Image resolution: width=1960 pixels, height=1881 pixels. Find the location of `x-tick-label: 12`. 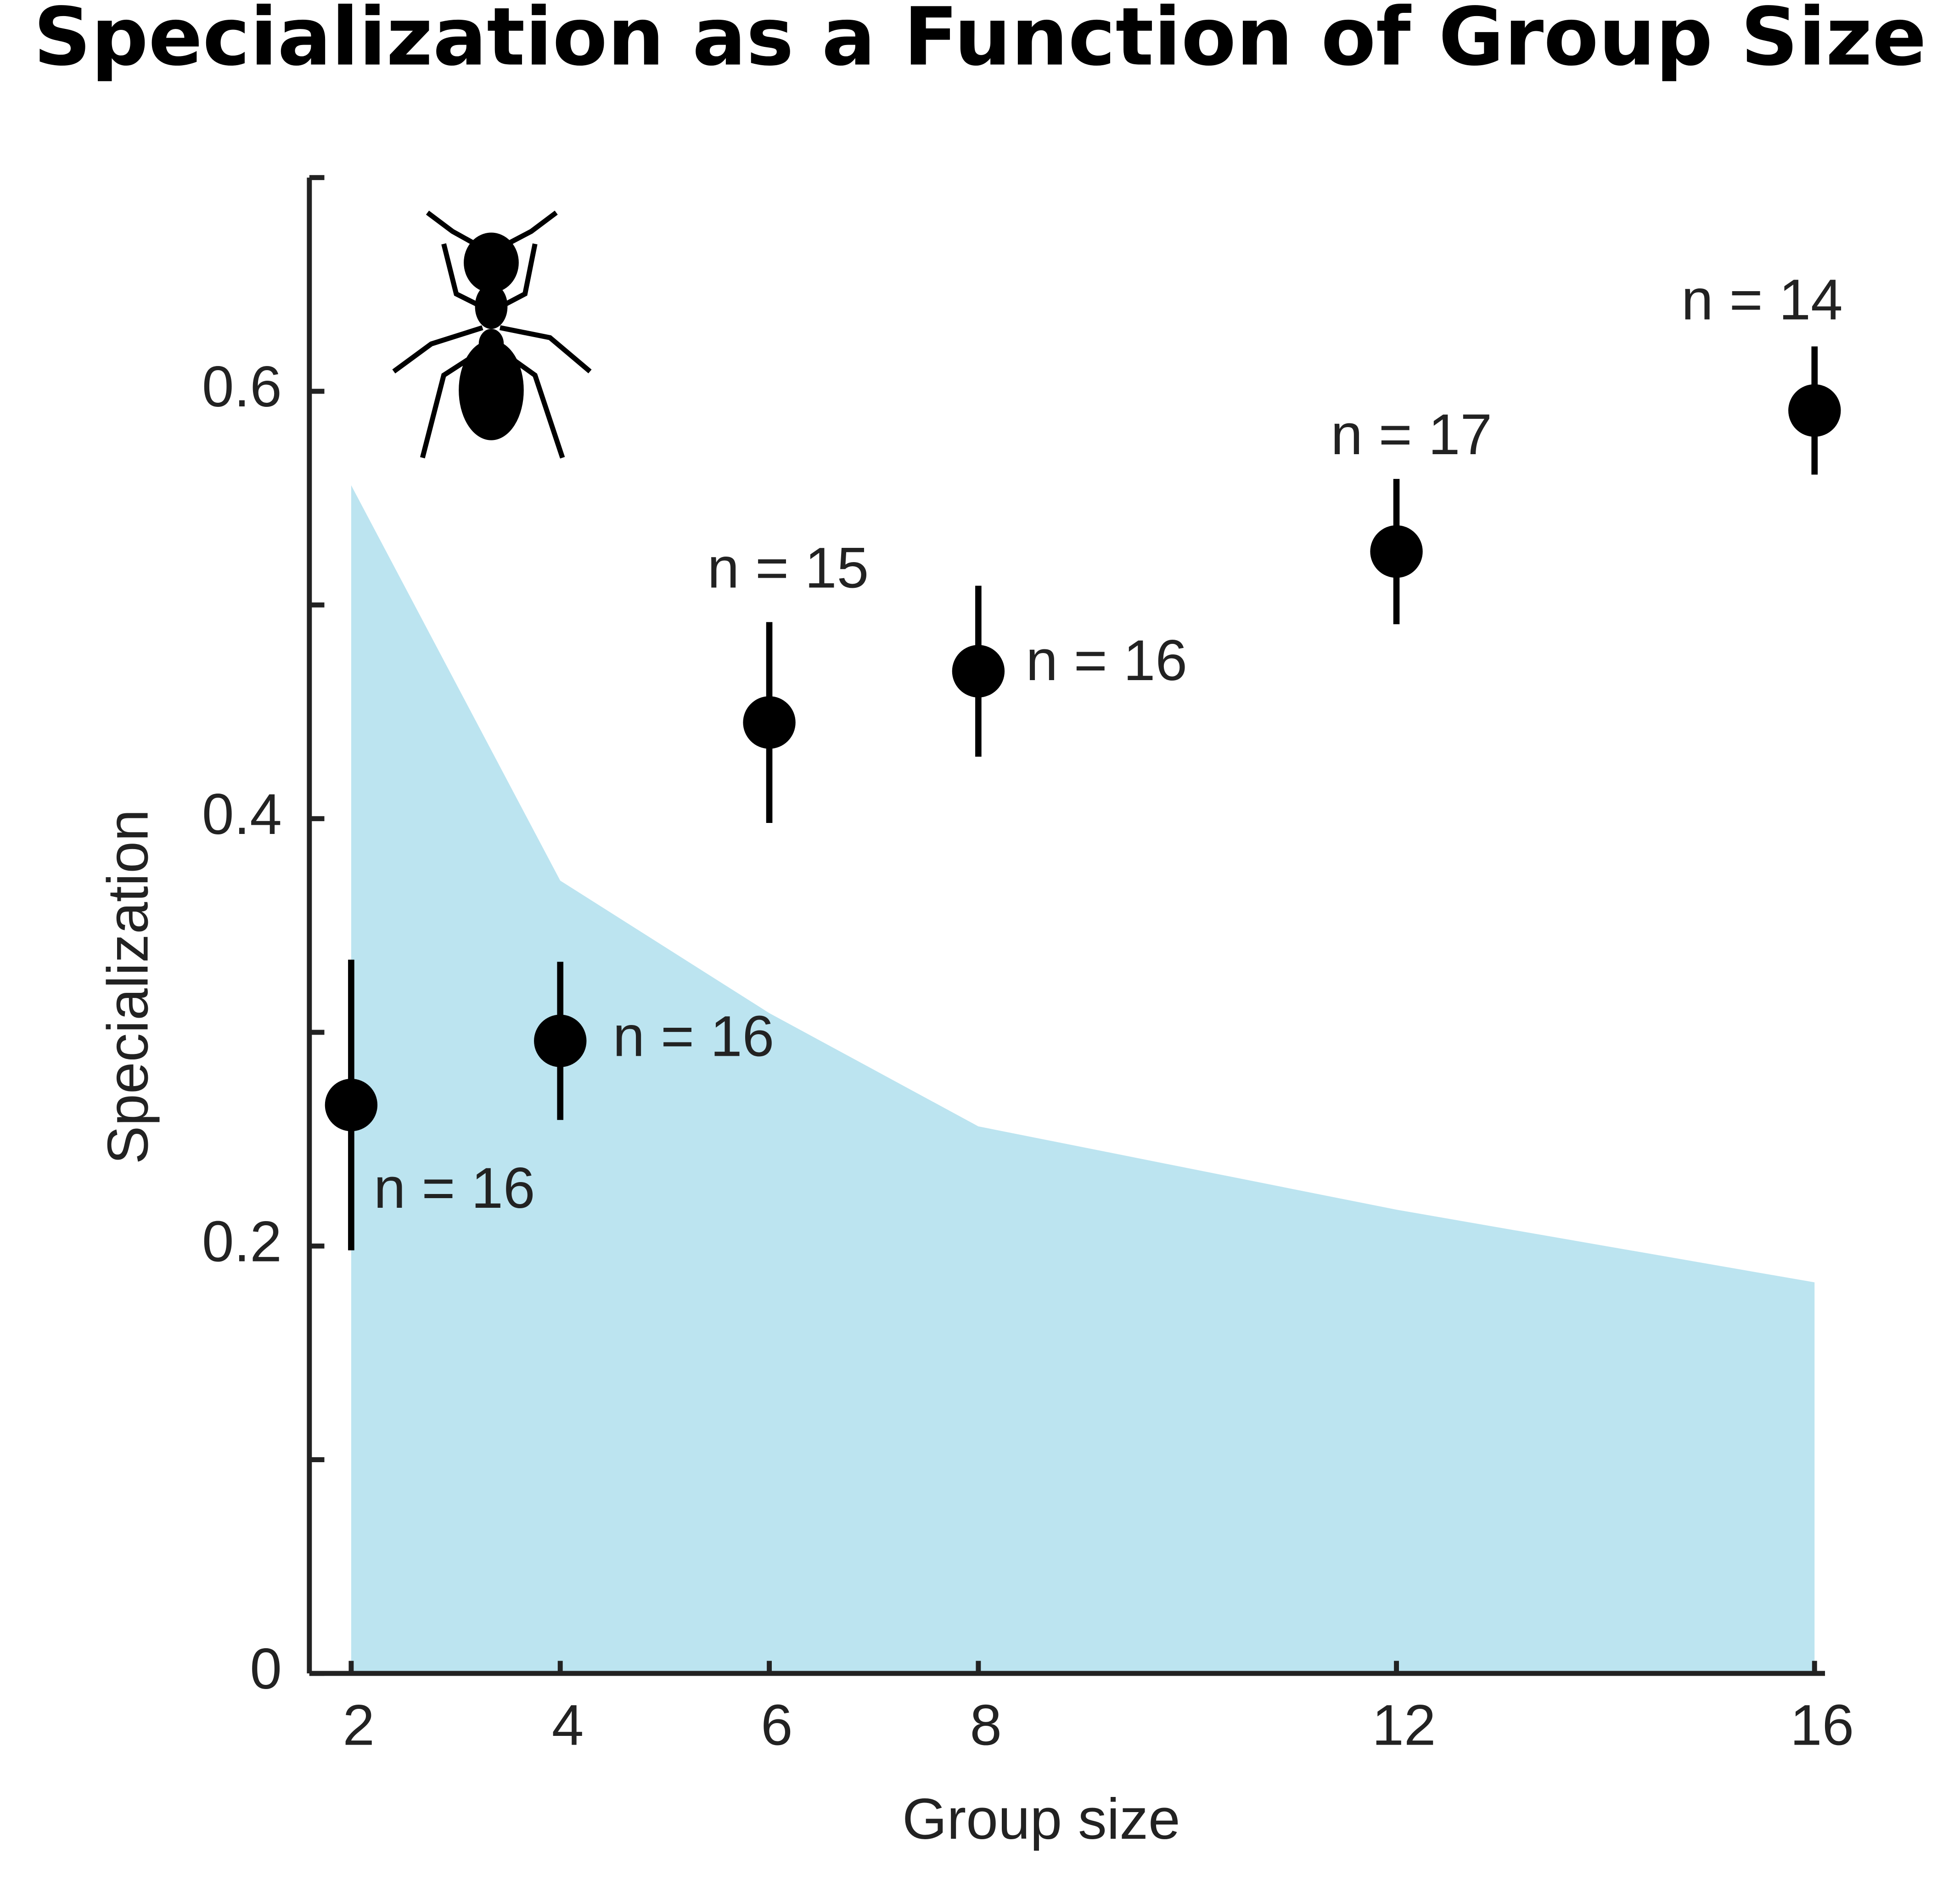

x-tick-label: 12 is located at coordinates (1404, 1725).